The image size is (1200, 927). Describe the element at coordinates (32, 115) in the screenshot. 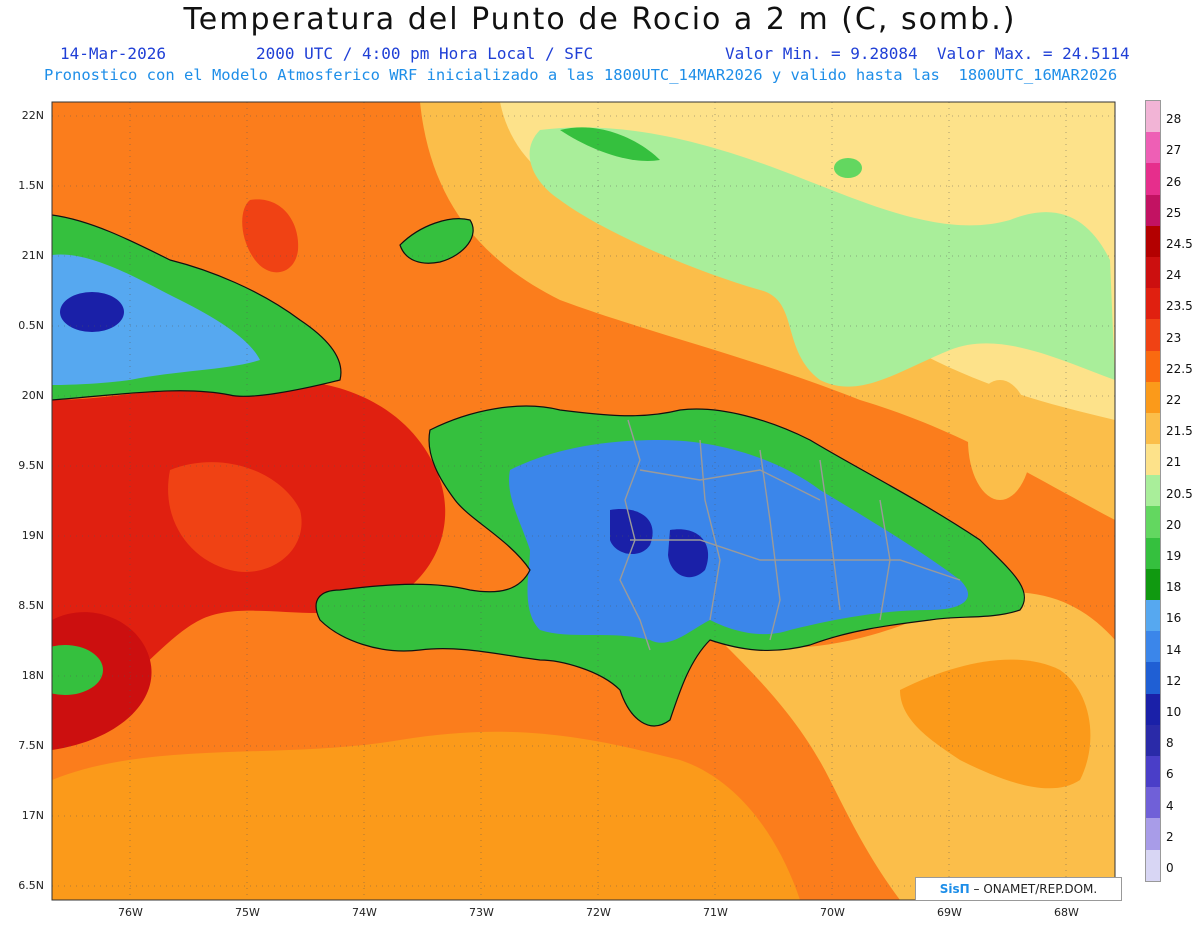

I see `lat-label: 22N` at that location.